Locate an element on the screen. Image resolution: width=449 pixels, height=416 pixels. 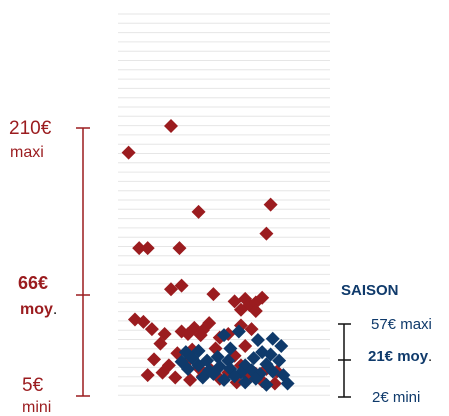
min-text-label: mini is located at coordinates (37, 407).